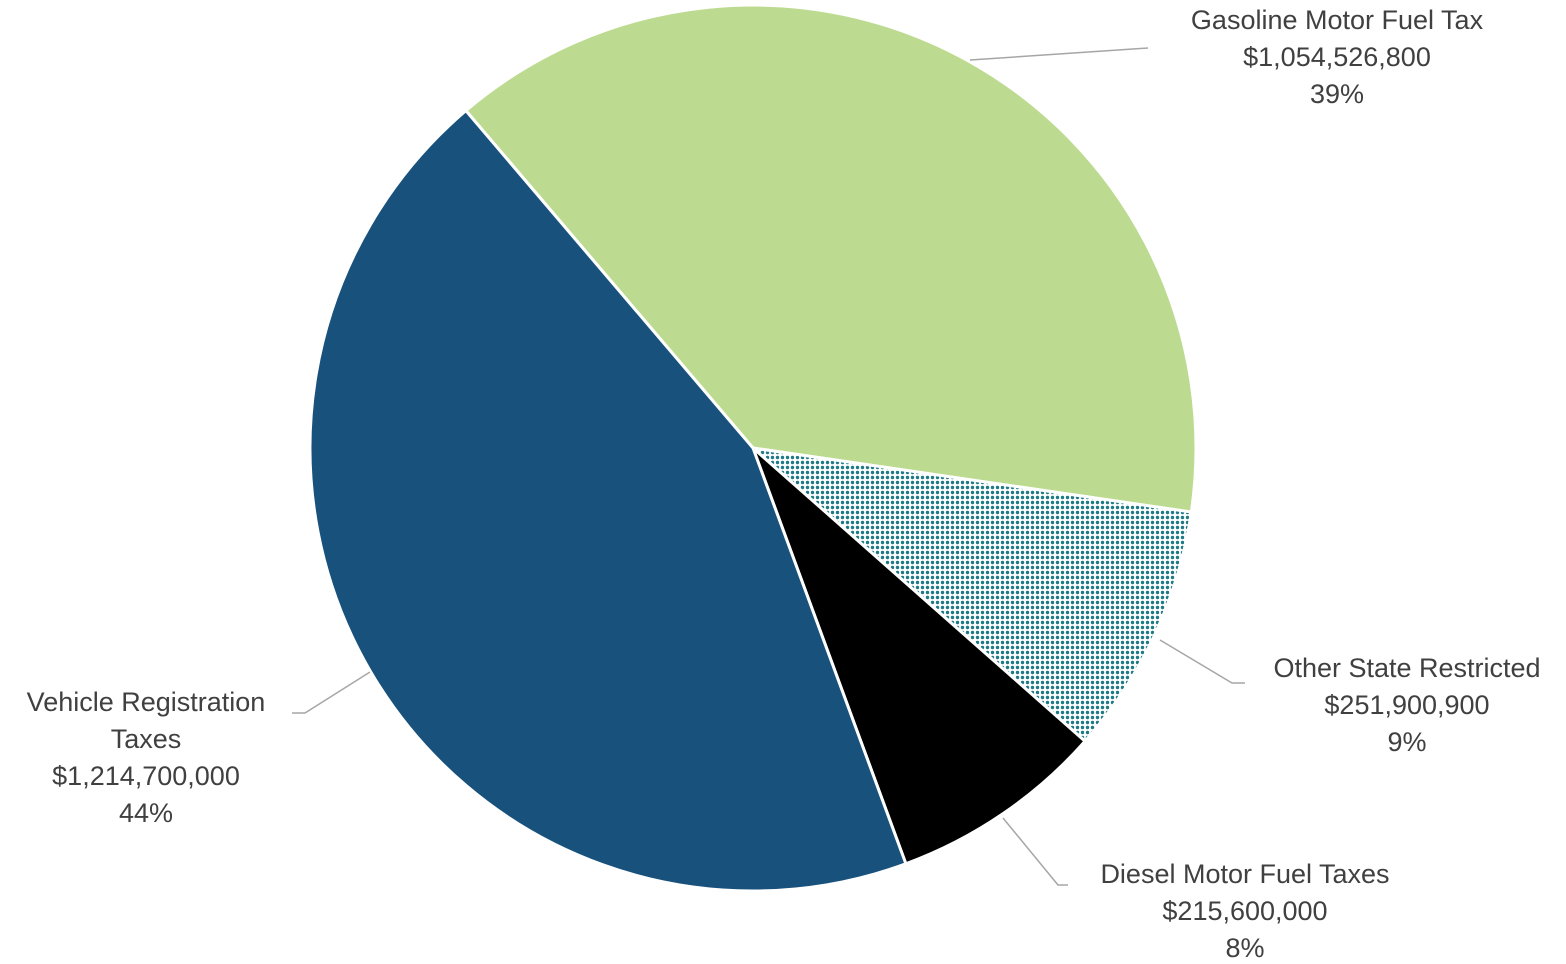  What do you see at coordinates (1407, 742) in the screenshot?
I see `percent-label: 9%` at bounding box center [1407, 742].